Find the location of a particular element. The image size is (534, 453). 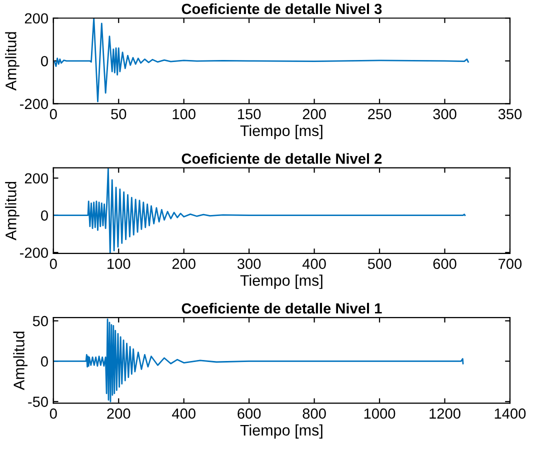

y-tick-label: 50 is located at coordinates (40, 321).